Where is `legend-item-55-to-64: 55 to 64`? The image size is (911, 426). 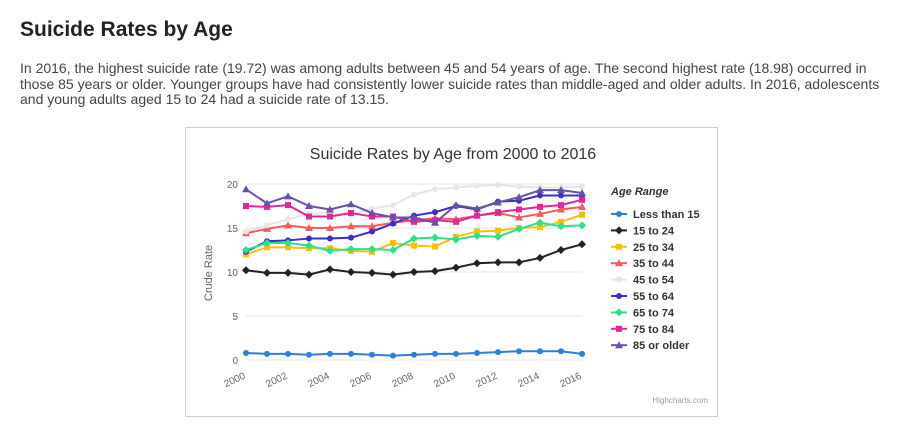
legend-item-55-to-64: 55 to 64 is located at coordinates (643, 297).